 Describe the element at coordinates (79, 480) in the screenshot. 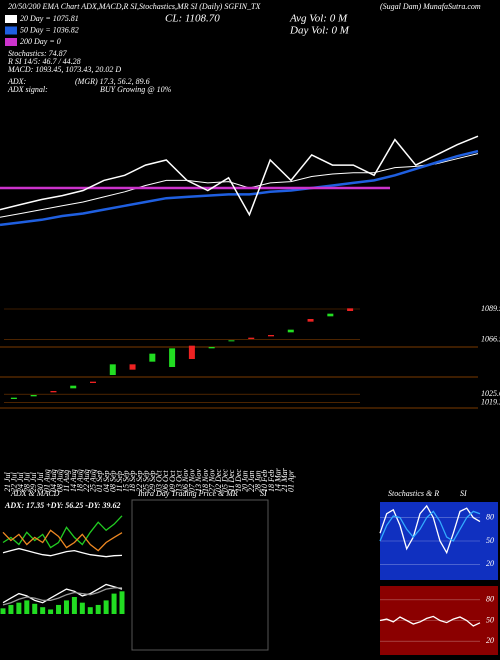

I see `date-label: 18 Aug` at that location.